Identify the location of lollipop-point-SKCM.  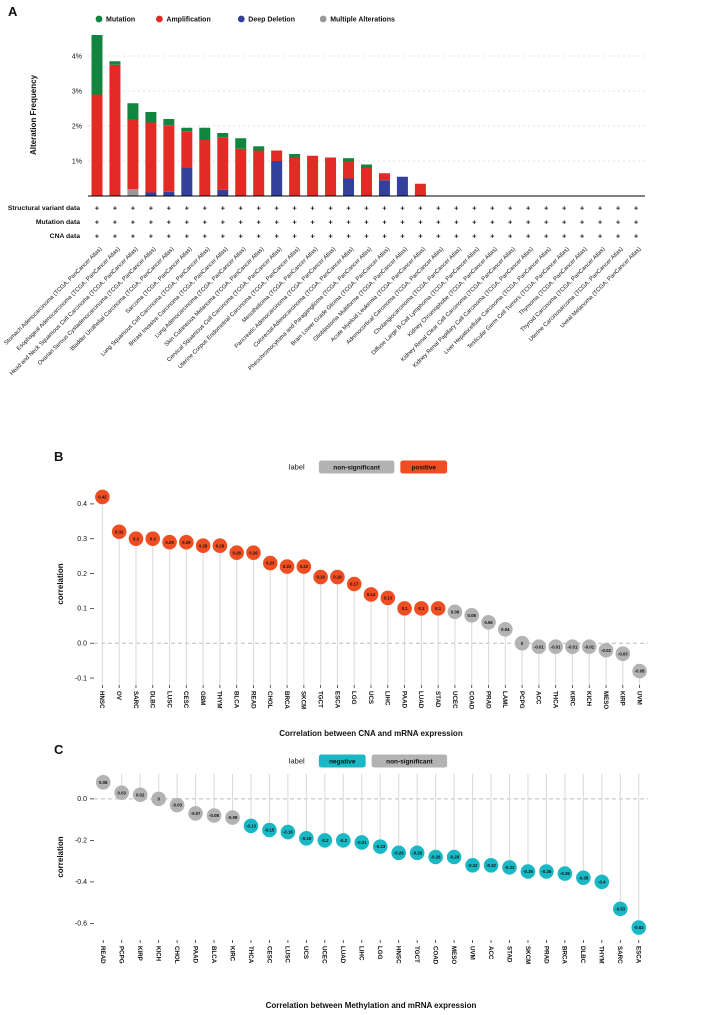
(304, 566).